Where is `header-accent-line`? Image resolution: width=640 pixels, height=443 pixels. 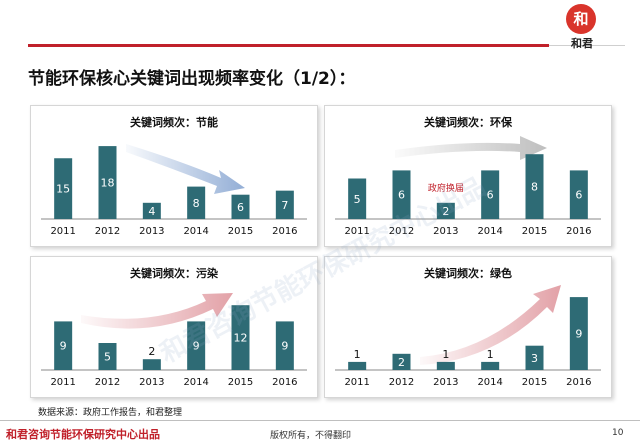
header-accent-line is located at coordinates (288, 45).